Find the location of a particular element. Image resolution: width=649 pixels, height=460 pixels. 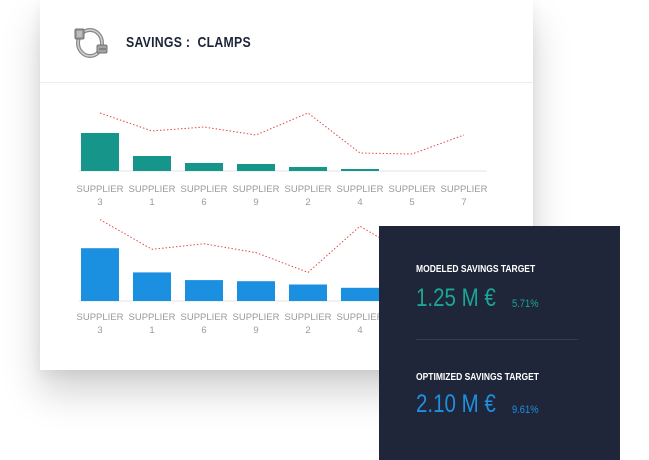

modeled-target-value: 1.25 M € is located at coordinates (456, 298).